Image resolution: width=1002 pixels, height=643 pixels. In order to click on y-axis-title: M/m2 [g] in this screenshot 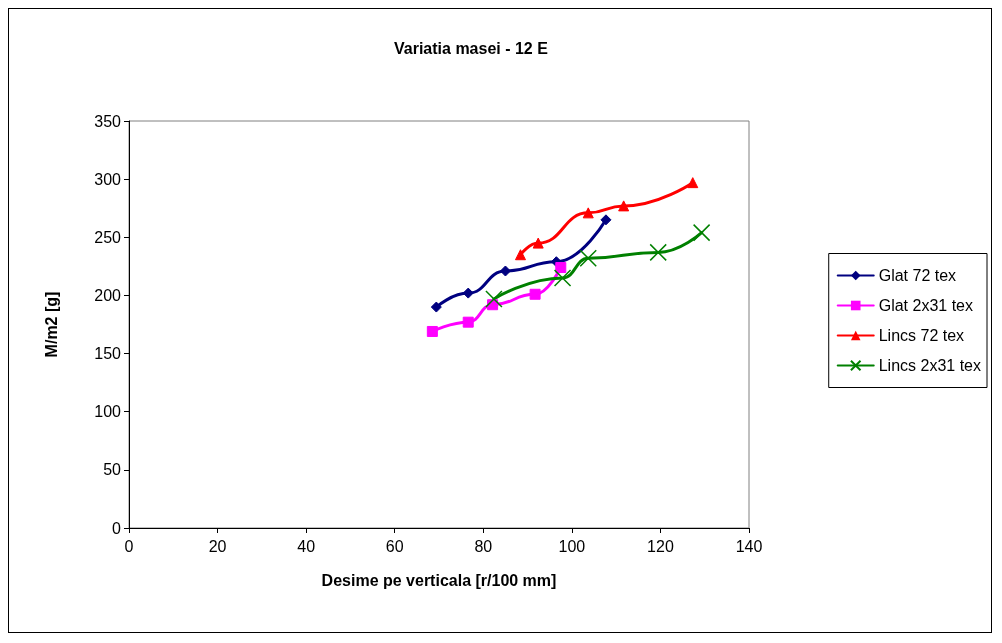, I will do `click(51, 324)`.